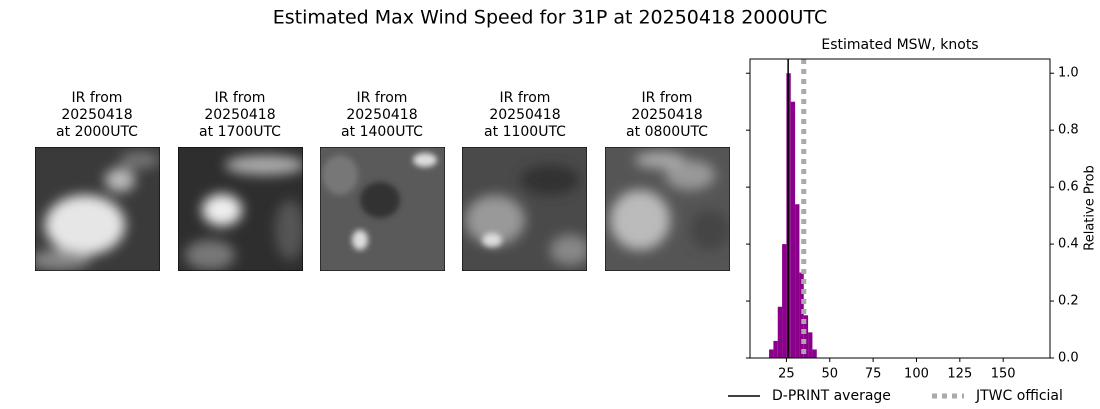 The width and height of the screenshot is (1100, 409). I want to click on x-tick-label: 25, so click(786, 374).